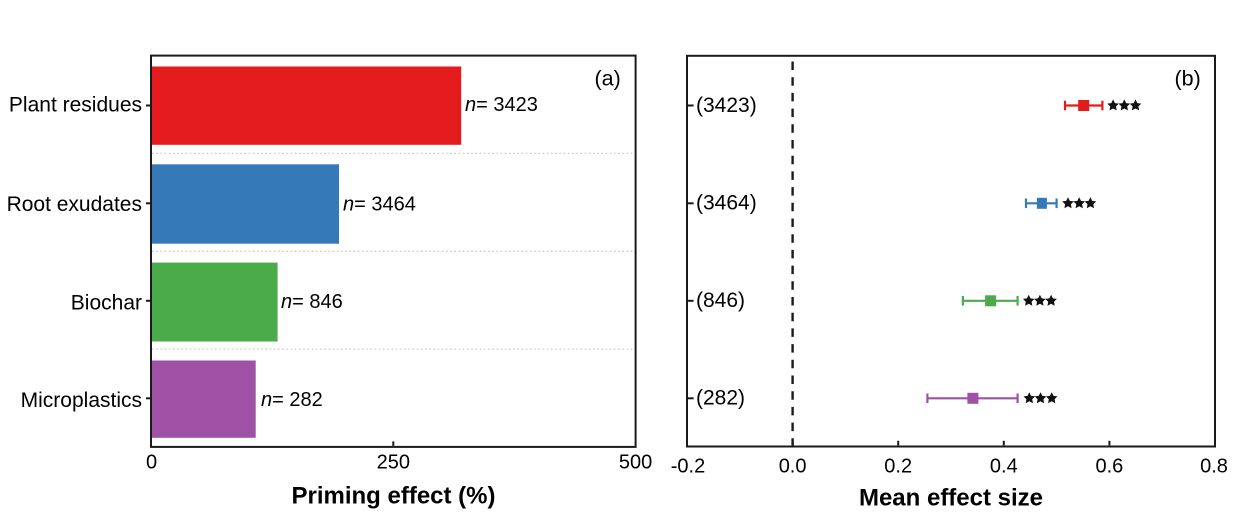 This screenshot has height=526, width=1249. What do you see at coordinates (720, 398) in the screenshot?
I see `svg-text: (282)` at bounding box center [720, 398].